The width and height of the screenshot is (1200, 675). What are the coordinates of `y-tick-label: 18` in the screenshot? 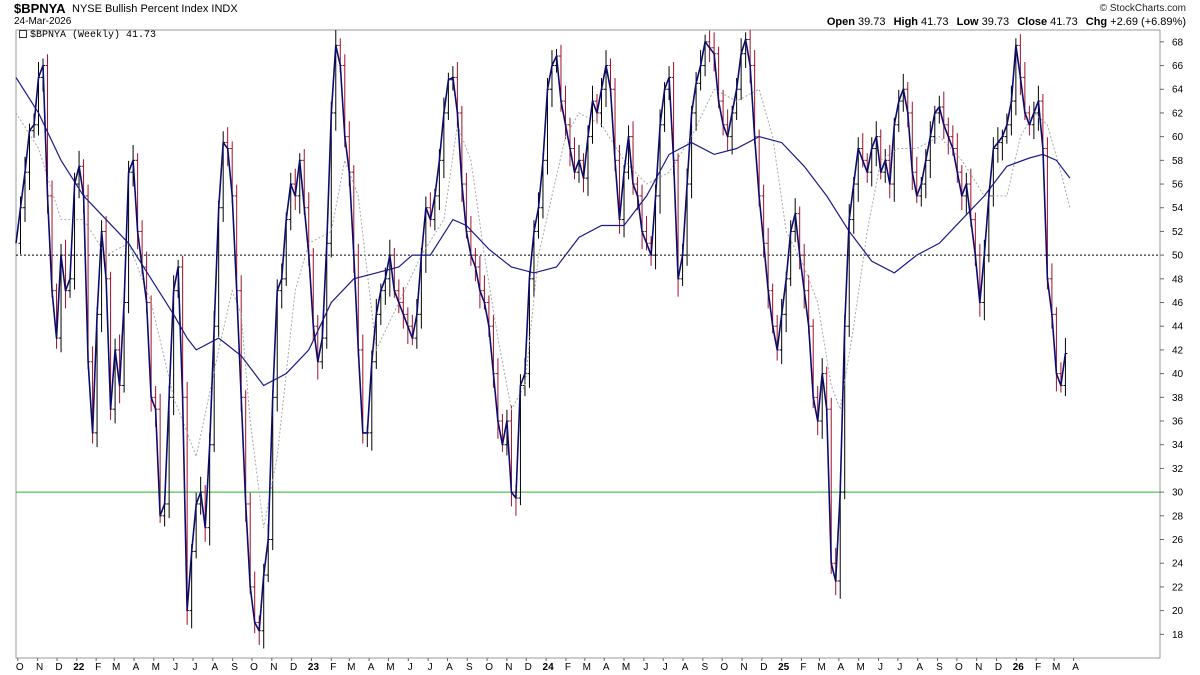 It's located at (1178, 635).